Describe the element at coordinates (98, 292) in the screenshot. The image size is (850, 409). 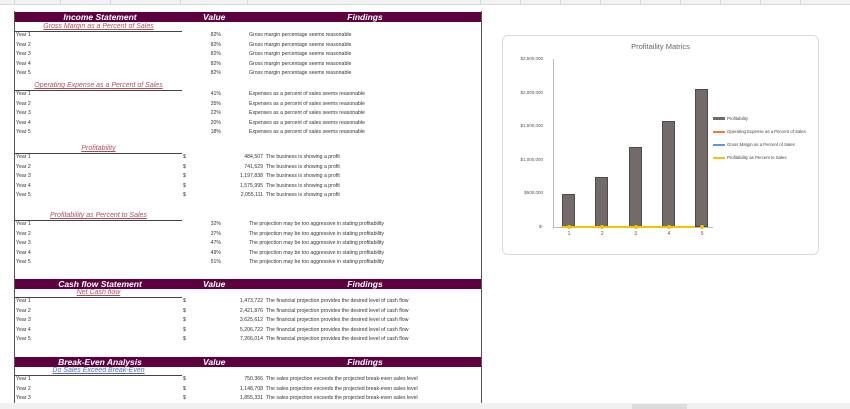
I see `section-title-net: Net Cash flow` at that location.